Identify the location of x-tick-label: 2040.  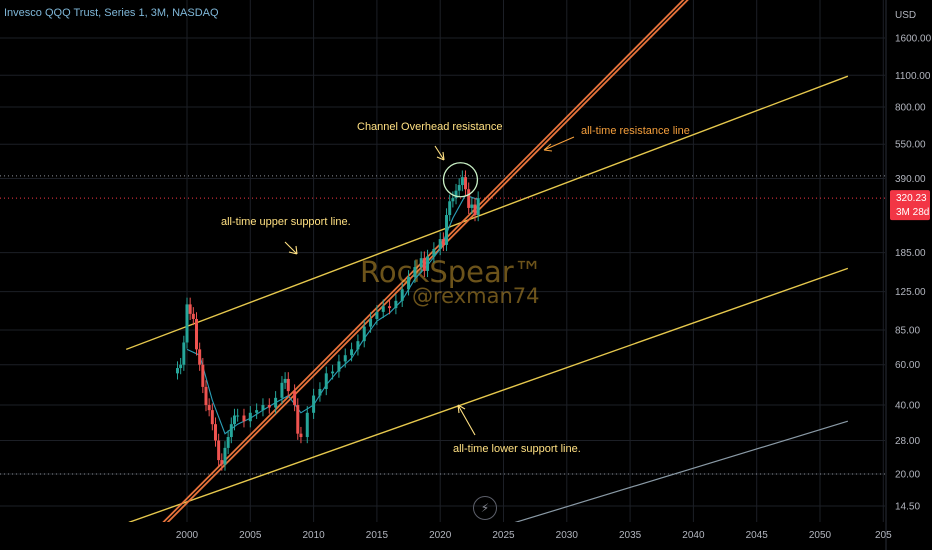
(693, 535).